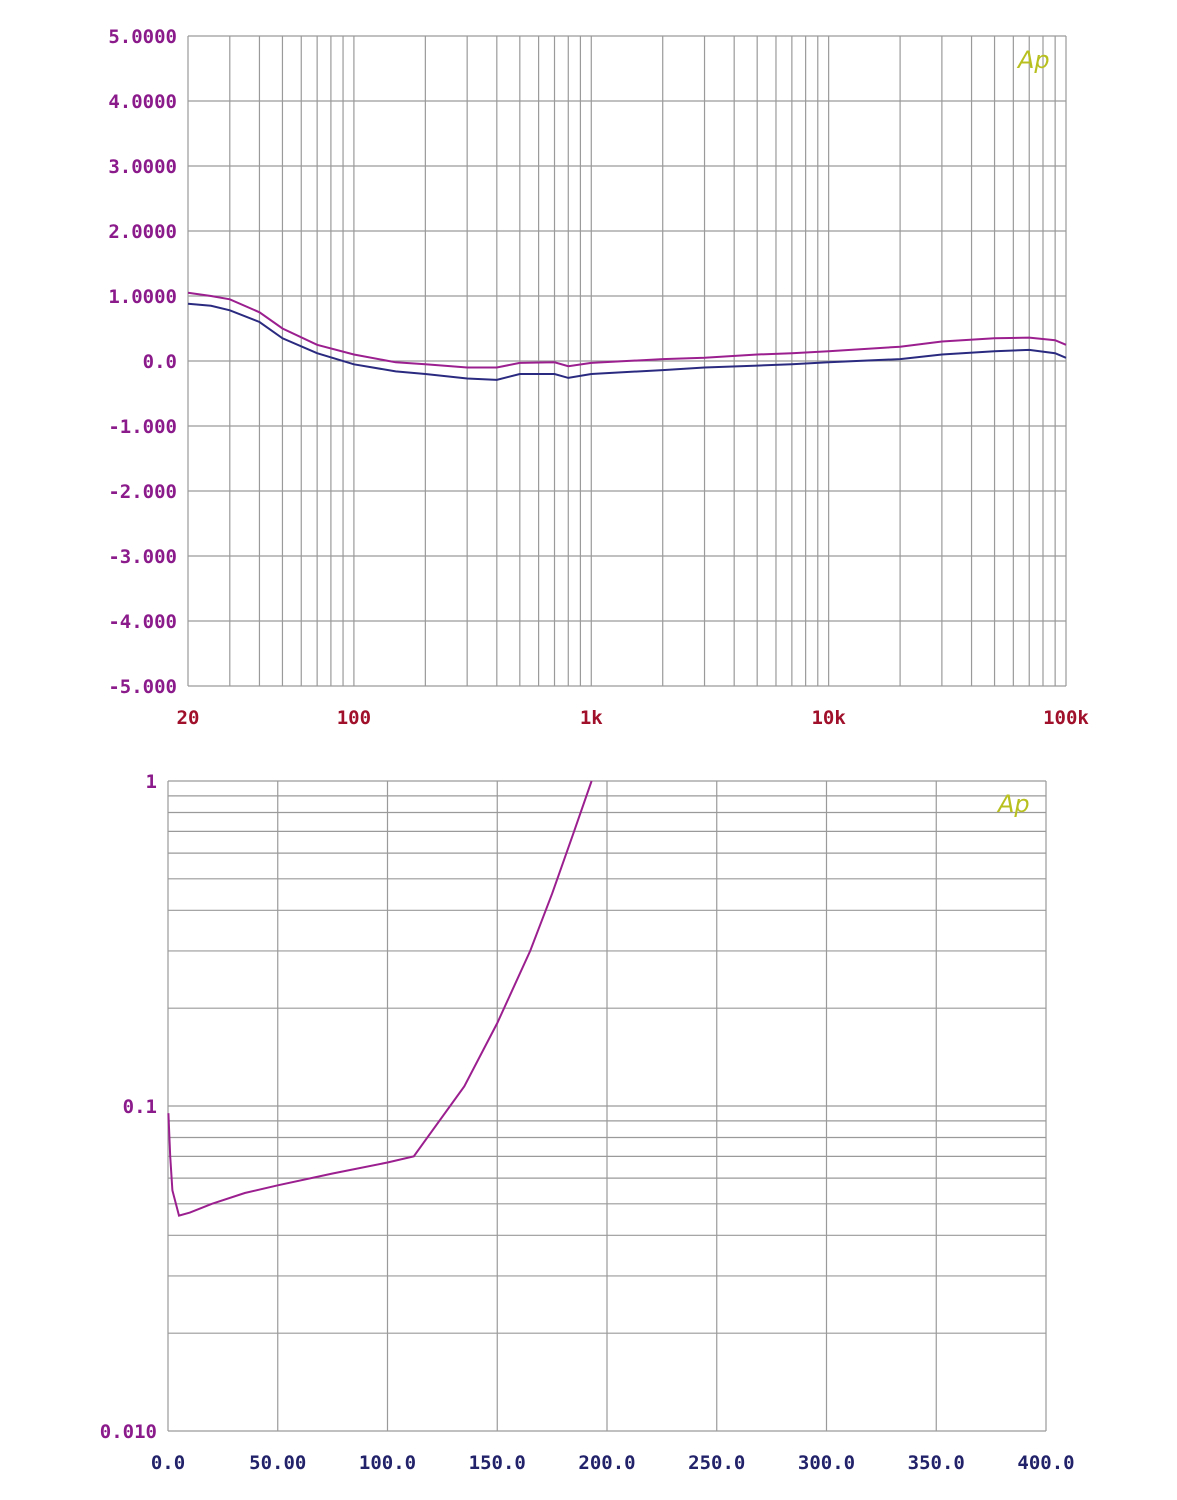 The image size is (1177, 1500). Describe the element at coordinates (142, 622) in the screenshot. I see `y-tick-label: -4.000` at that location.